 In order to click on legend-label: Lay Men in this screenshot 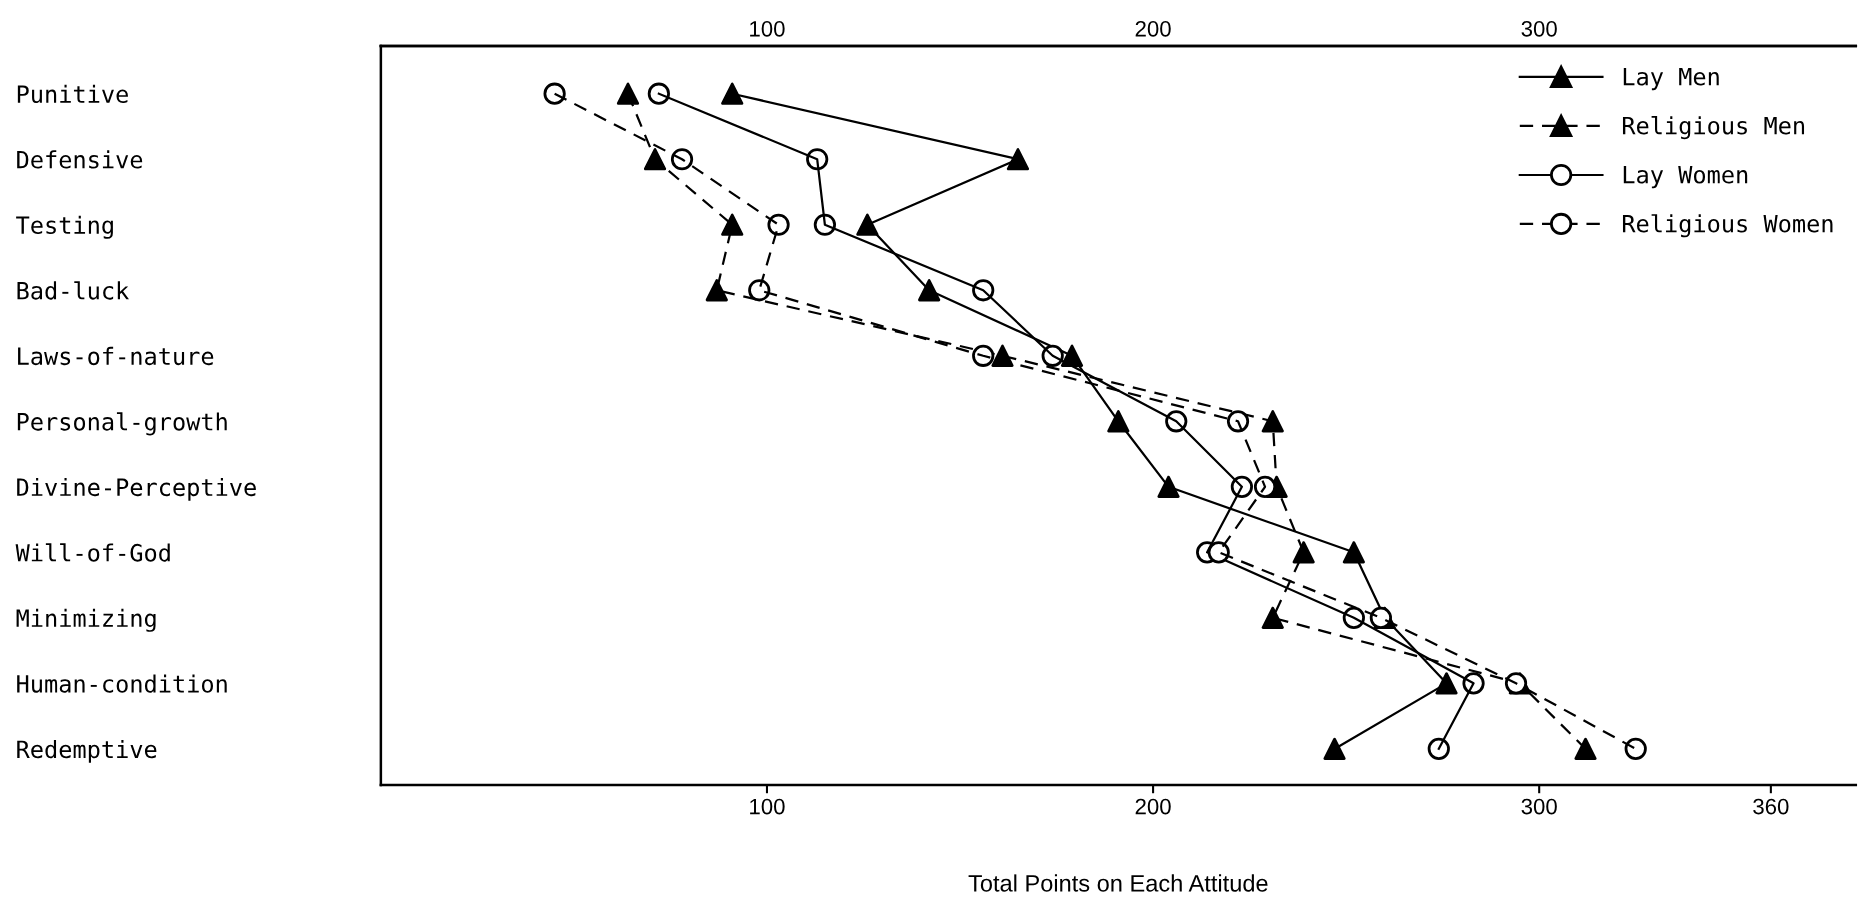, I will do `click(1671, 79)`.